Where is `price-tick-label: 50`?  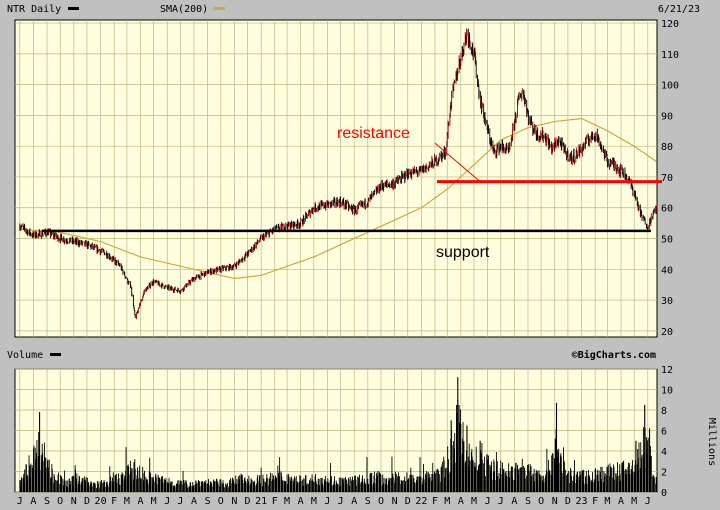
price-tick-label: 50 is located at coordinates (667, 240).